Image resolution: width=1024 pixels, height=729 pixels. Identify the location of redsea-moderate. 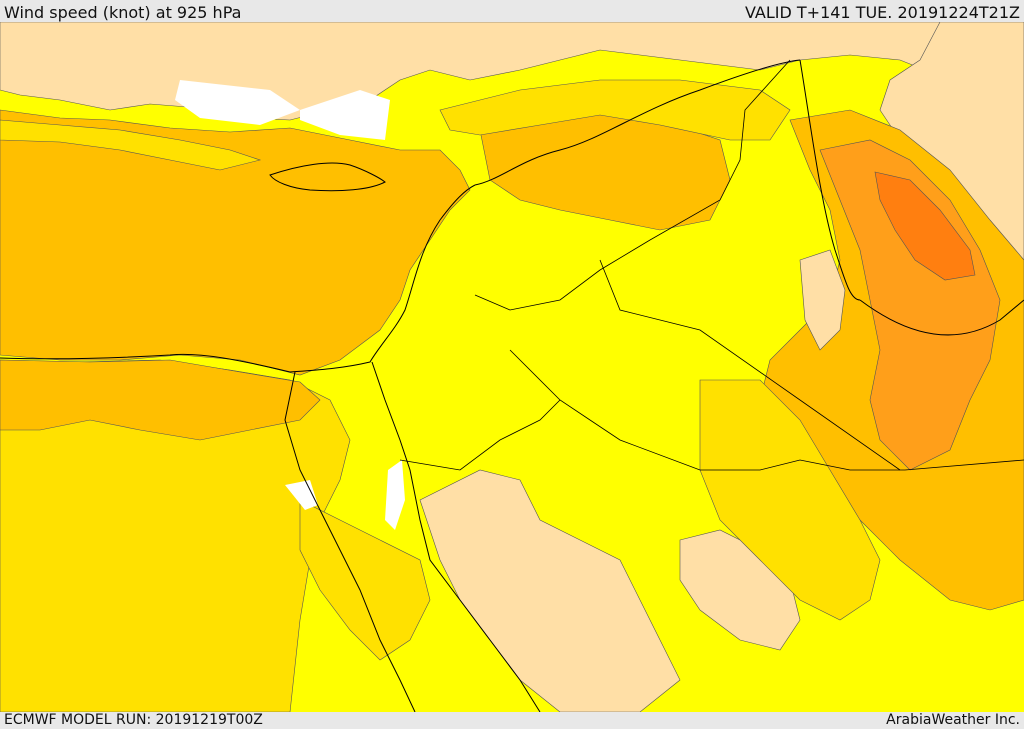
(365, 580).